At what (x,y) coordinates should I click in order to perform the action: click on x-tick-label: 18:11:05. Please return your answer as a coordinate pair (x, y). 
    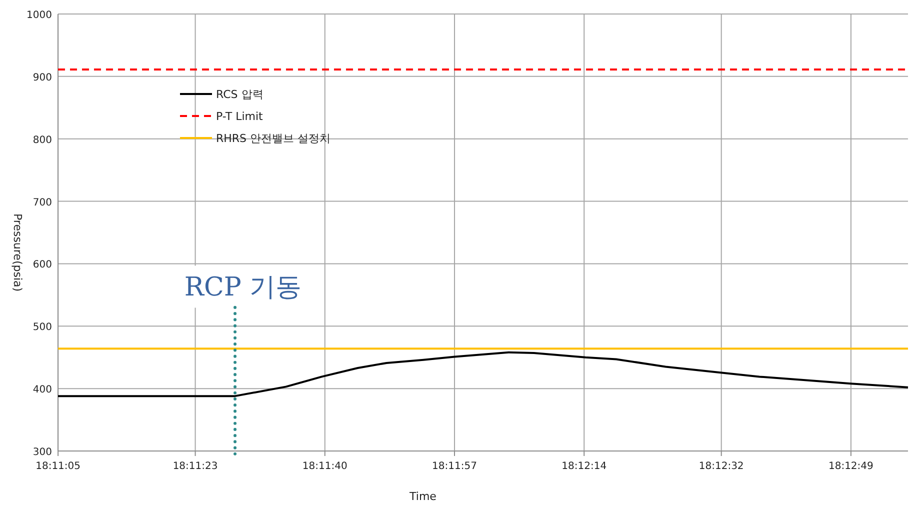
    Looking at the image, I should click on (58, 466).